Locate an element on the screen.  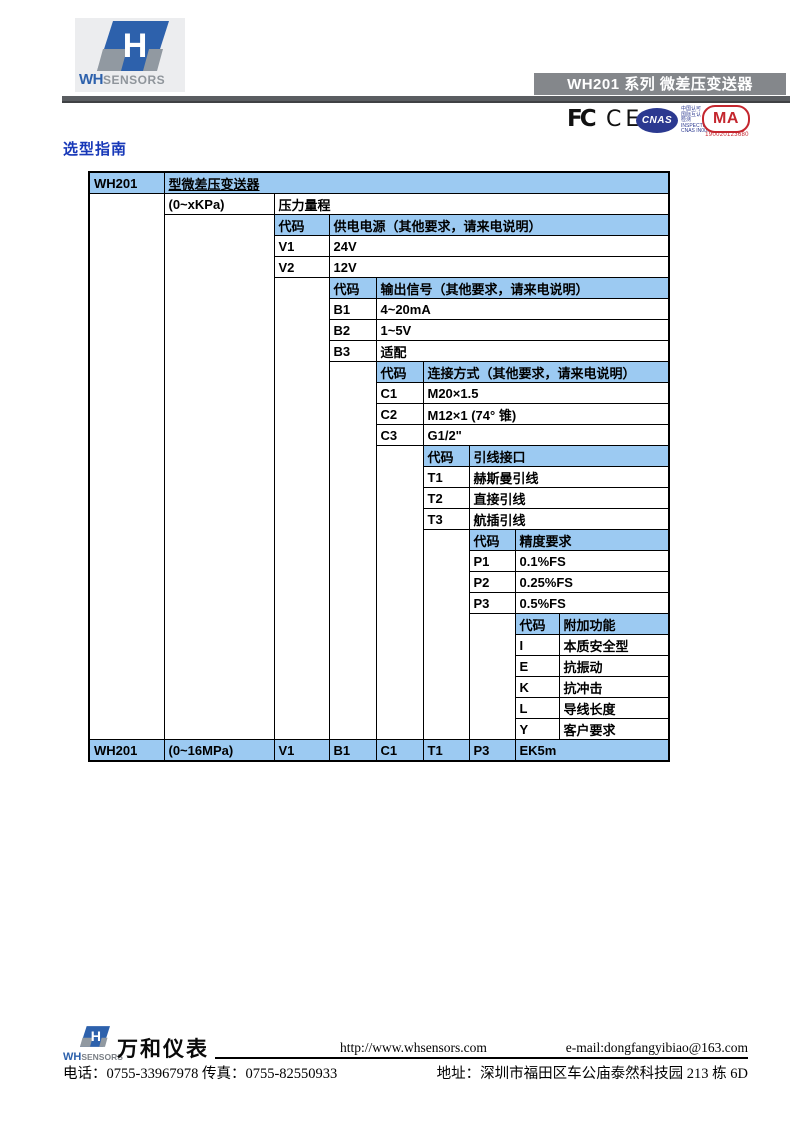
g2-o2-code-cell: C3 is located at coordinates (399, 435).